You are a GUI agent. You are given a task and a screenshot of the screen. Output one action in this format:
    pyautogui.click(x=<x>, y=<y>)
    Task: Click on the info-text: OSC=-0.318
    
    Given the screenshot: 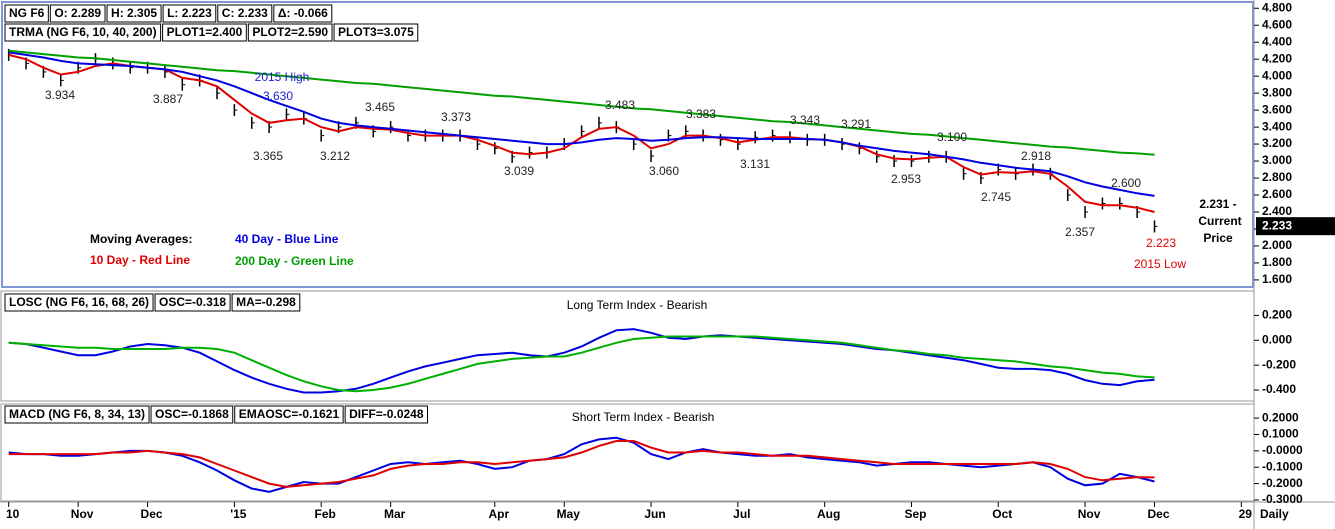 What is the action you would take?
    pyautogui.click(x=192, y=302)
    